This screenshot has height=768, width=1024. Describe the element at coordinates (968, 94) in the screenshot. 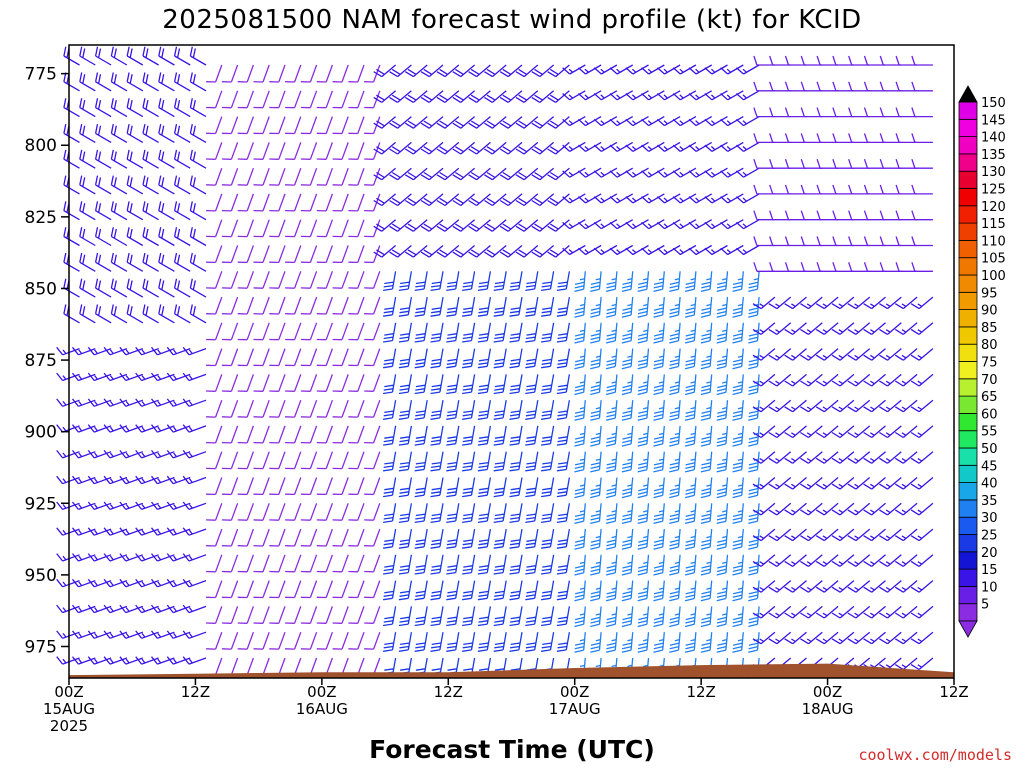

I see `colorbar-top-arrow` at that location.